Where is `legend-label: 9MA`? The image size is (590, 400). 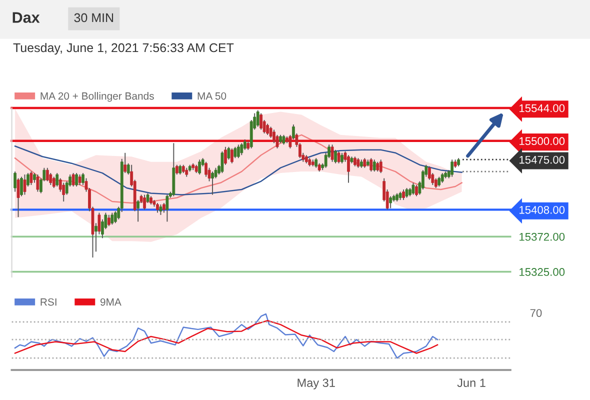 legend-label: 9MA is located at coordinates (111, 302).